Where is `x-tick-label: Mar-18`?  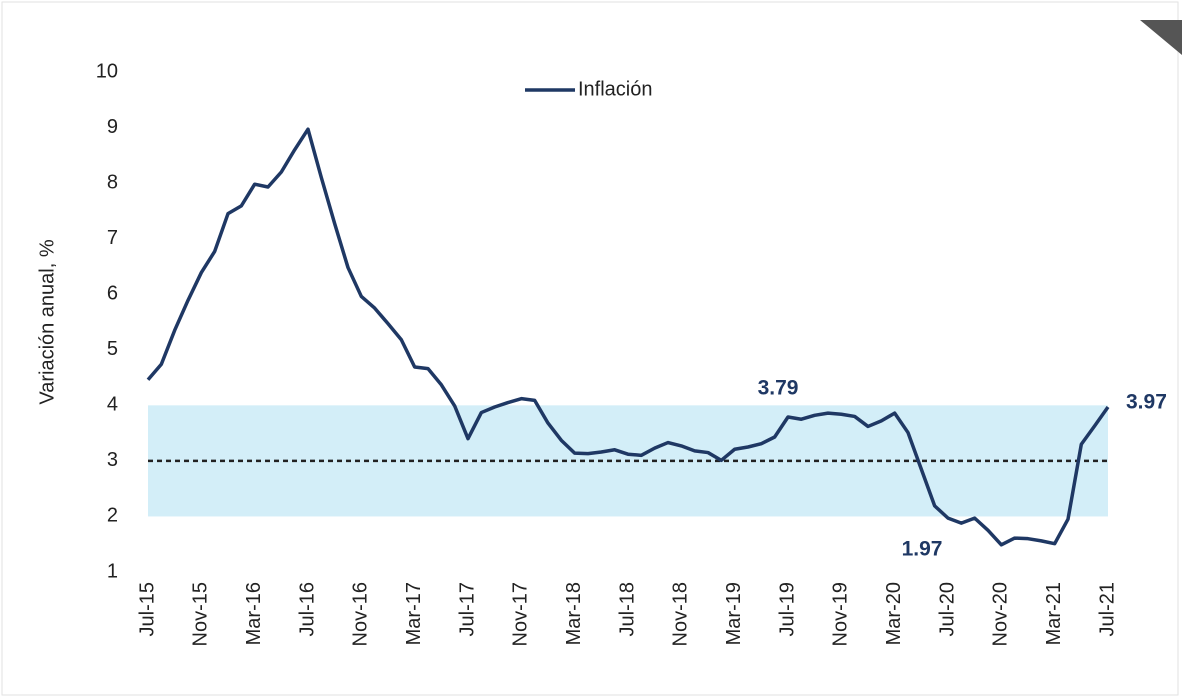 x-tick-label: Mar-18 is located at coordinates (574, 613).